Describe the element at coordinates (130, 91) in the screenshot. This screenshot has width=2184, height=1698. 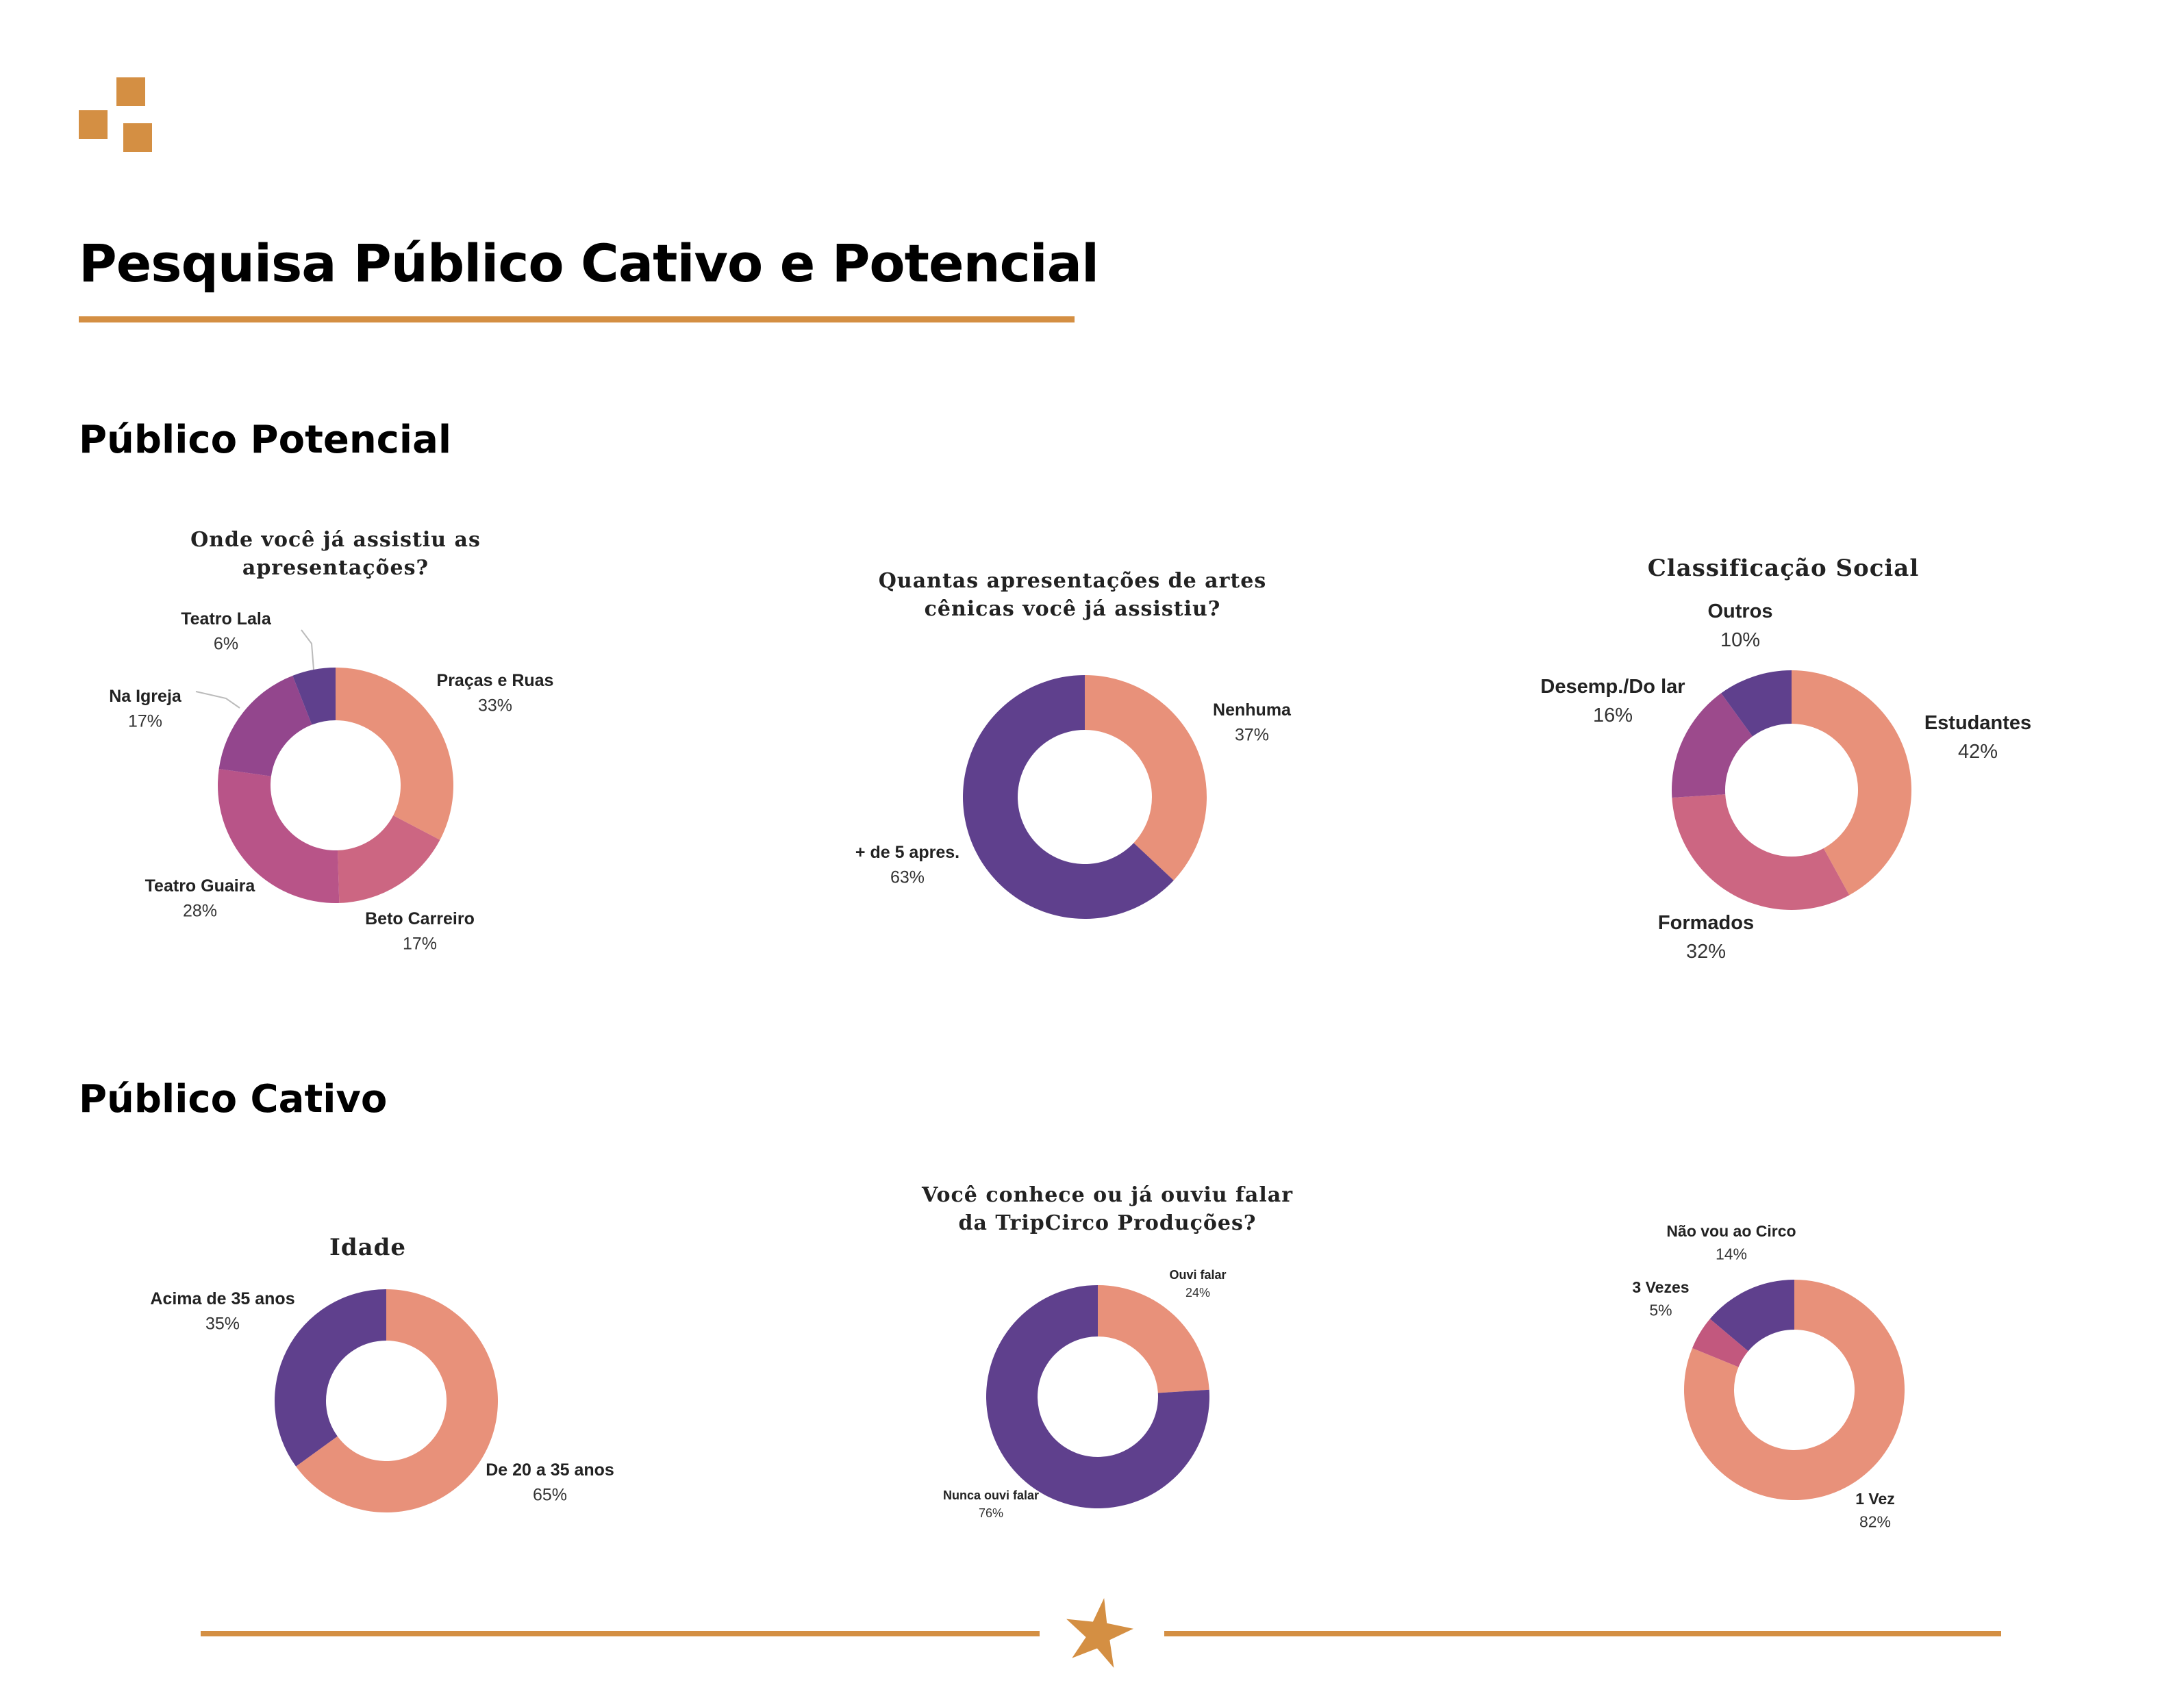
I see `logo-square-top` at that location.